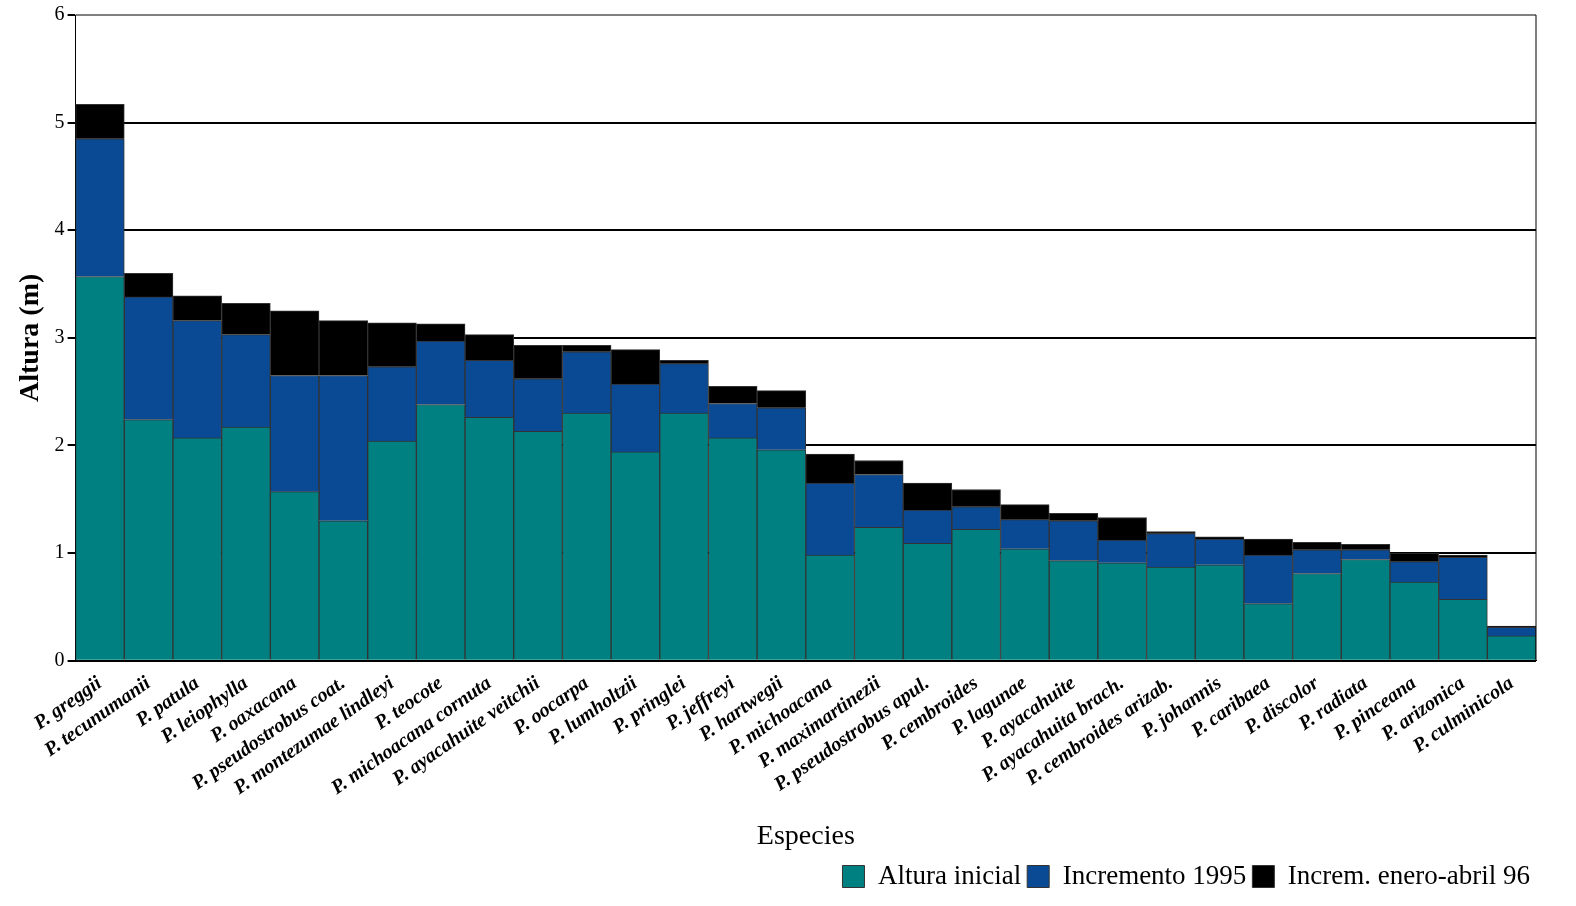 The height and width of the screenshot is (906, 1576). What do you see at coordinates (805, 834) in the screenshot?
I see `x-axis-title: Especies` at bounding box center [805, 834].